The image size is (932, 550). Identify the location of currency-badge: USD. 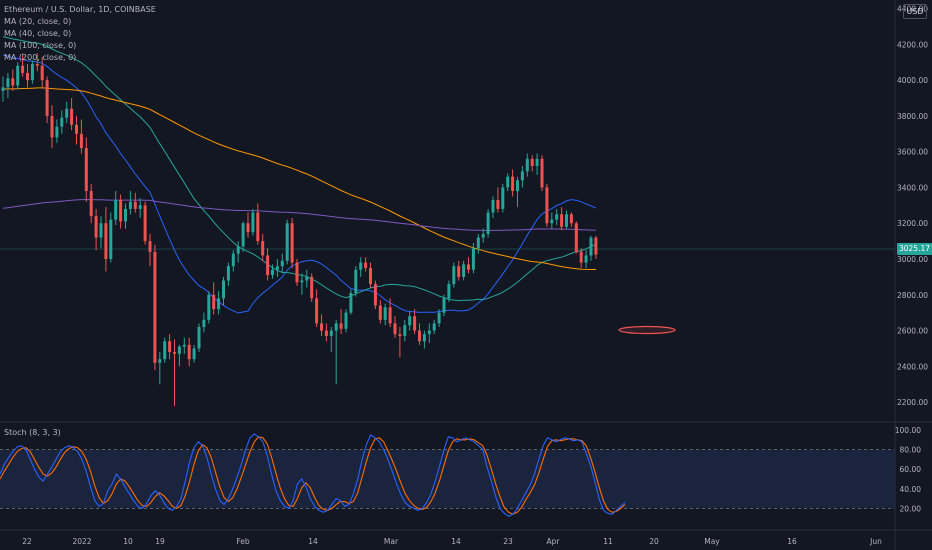
(915, 11).